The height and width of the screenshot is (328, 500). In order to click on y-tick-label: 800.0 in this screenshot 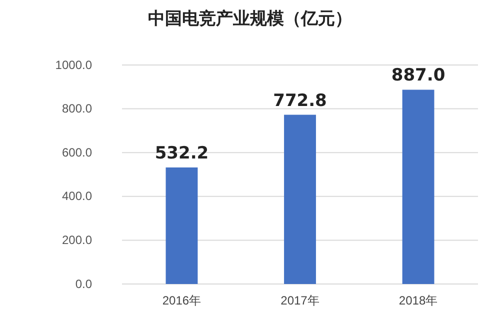, I will do `click(77, 109)`.